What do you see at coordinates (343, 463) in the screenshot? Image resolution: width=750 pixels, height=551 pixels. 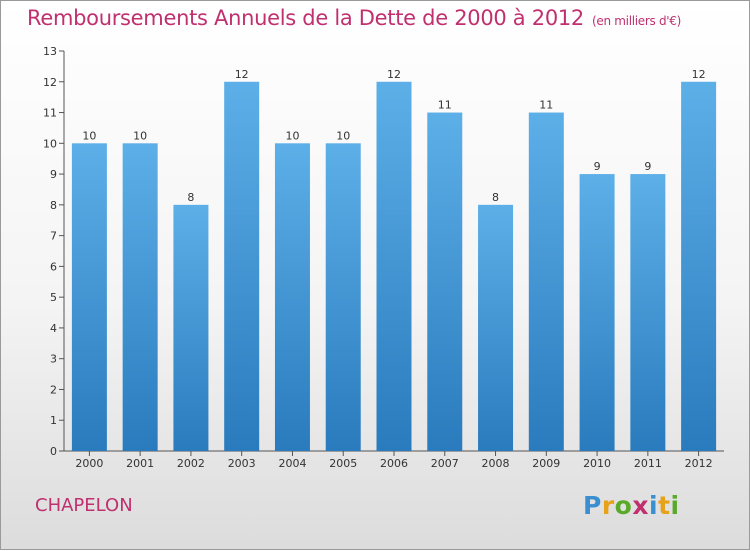 I see `x-tick-label: 2005` at bounding box center [343, 463].